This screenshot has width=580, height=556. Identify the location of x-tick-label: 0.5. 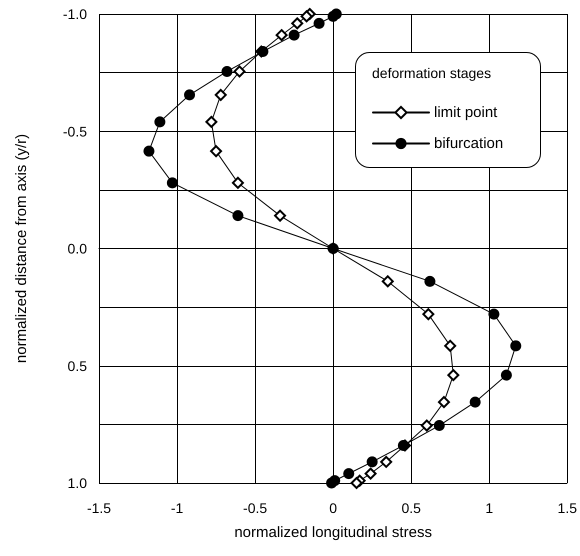
(411, 508).